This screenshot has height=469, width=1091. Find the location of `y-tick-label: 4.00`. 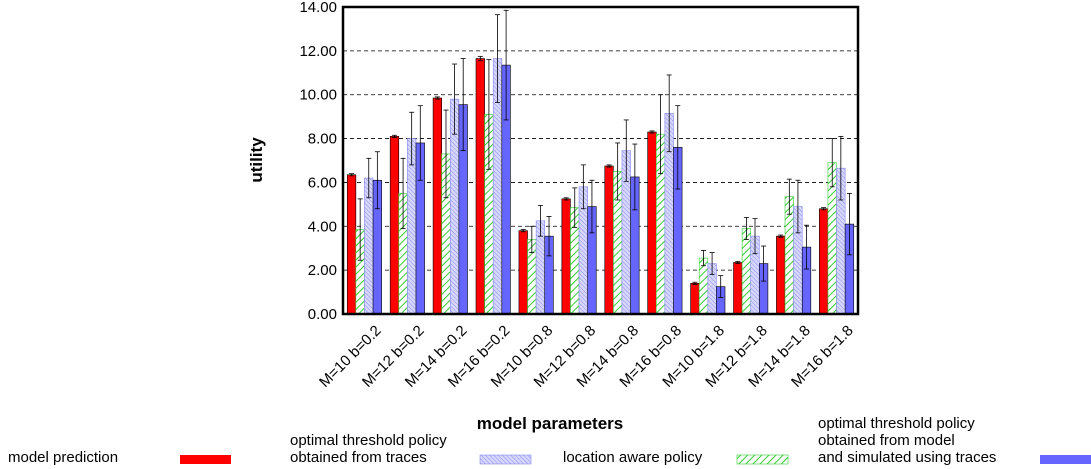

y-tick-label: 4.00 is located at coordinates (322, 226).